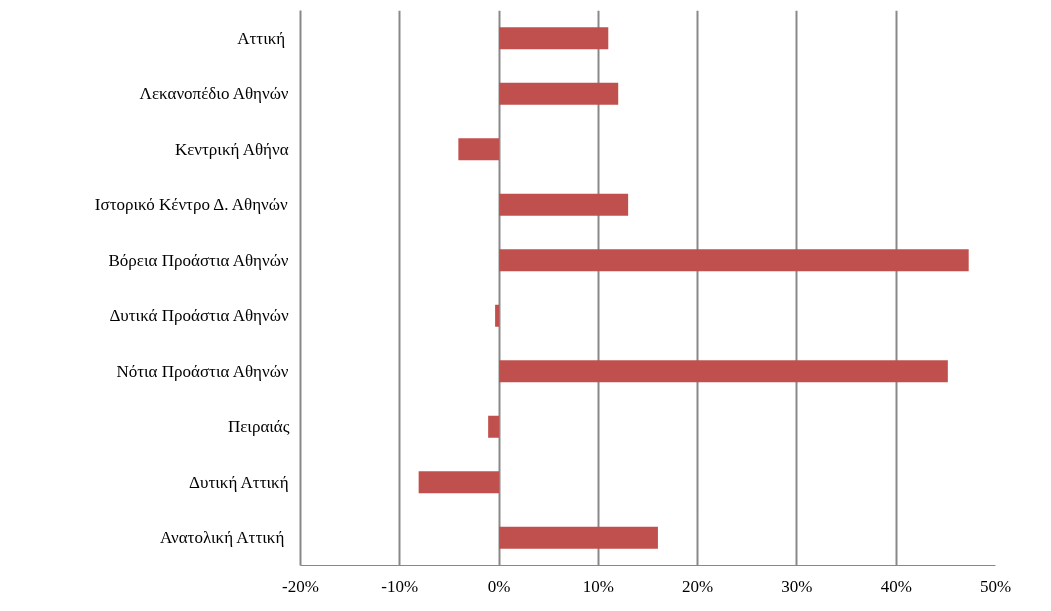 Image resolution: width=1051 pixels, height=611 pixels. Describe the element at coordinates (214, 94) in the screenshot. I see `y-tick-label: Λεκανοπέδιο Αθηνών` at that location.